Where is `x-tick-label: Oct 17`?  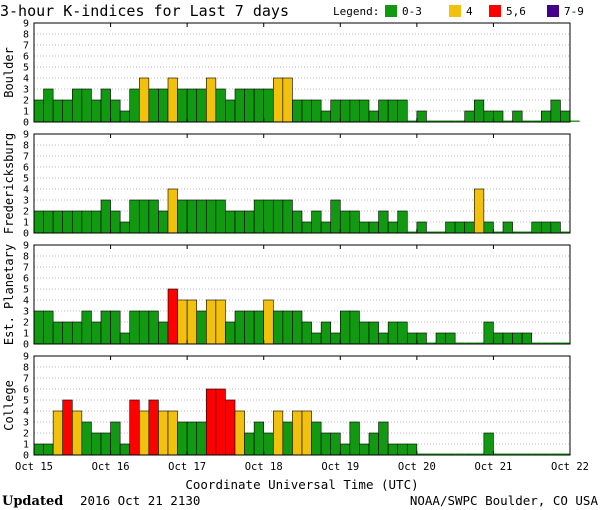 x-tick-label: Oct 17 is located at coordinates (187, 467).